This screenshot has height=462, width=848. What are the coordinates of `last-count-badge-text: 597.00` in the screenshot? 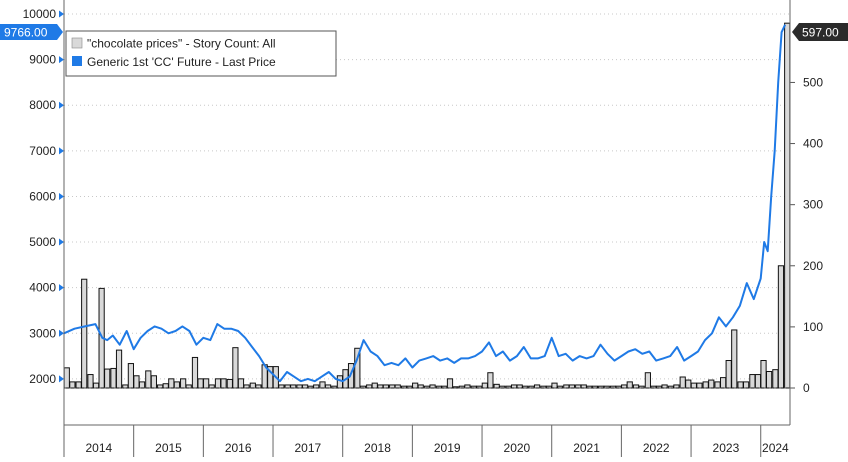 It's located at (820, 33).